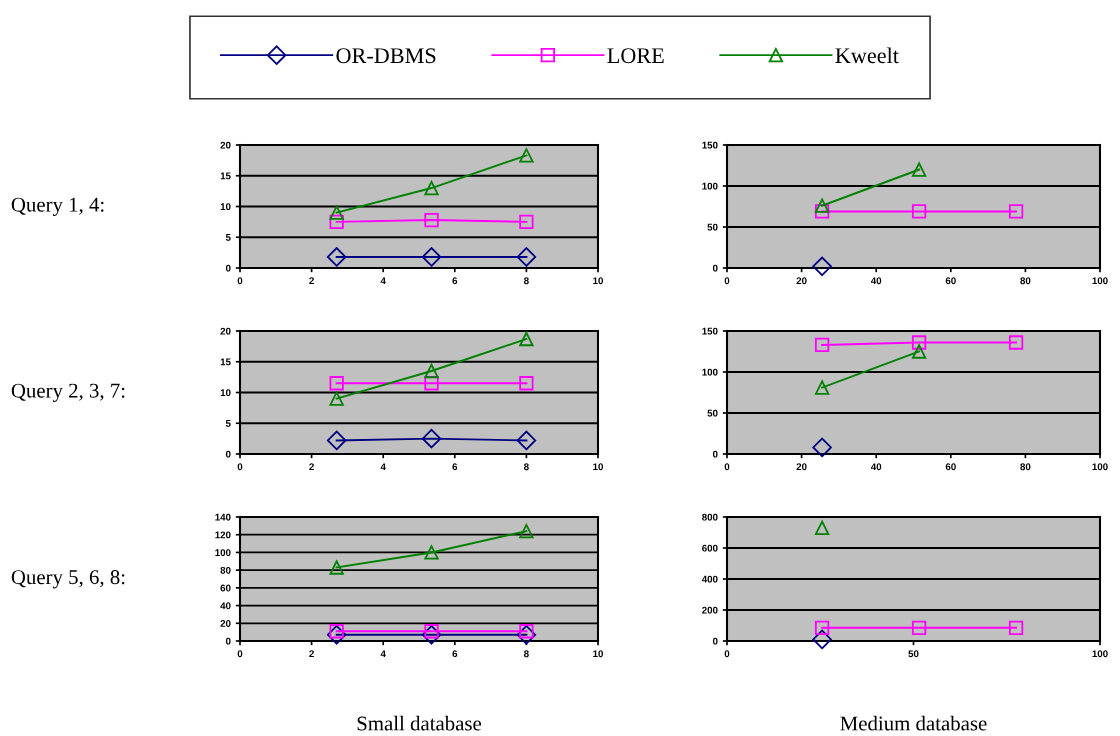 This screenshot has height=736, width=1120. I want to click on y-axis-title: Query 5, 6, 8:, so click(68, 579).